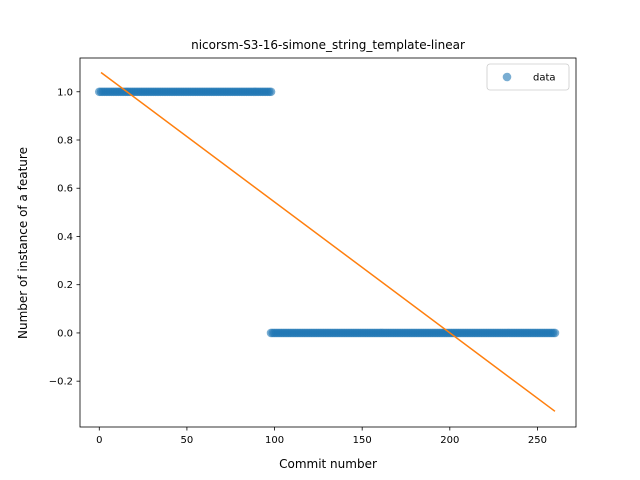 The height and width of the screenshot is (480, 640). Describe the element at coordinates (65, 92) in the screenshot. I see `y-tick-label: 1.0` at that location.